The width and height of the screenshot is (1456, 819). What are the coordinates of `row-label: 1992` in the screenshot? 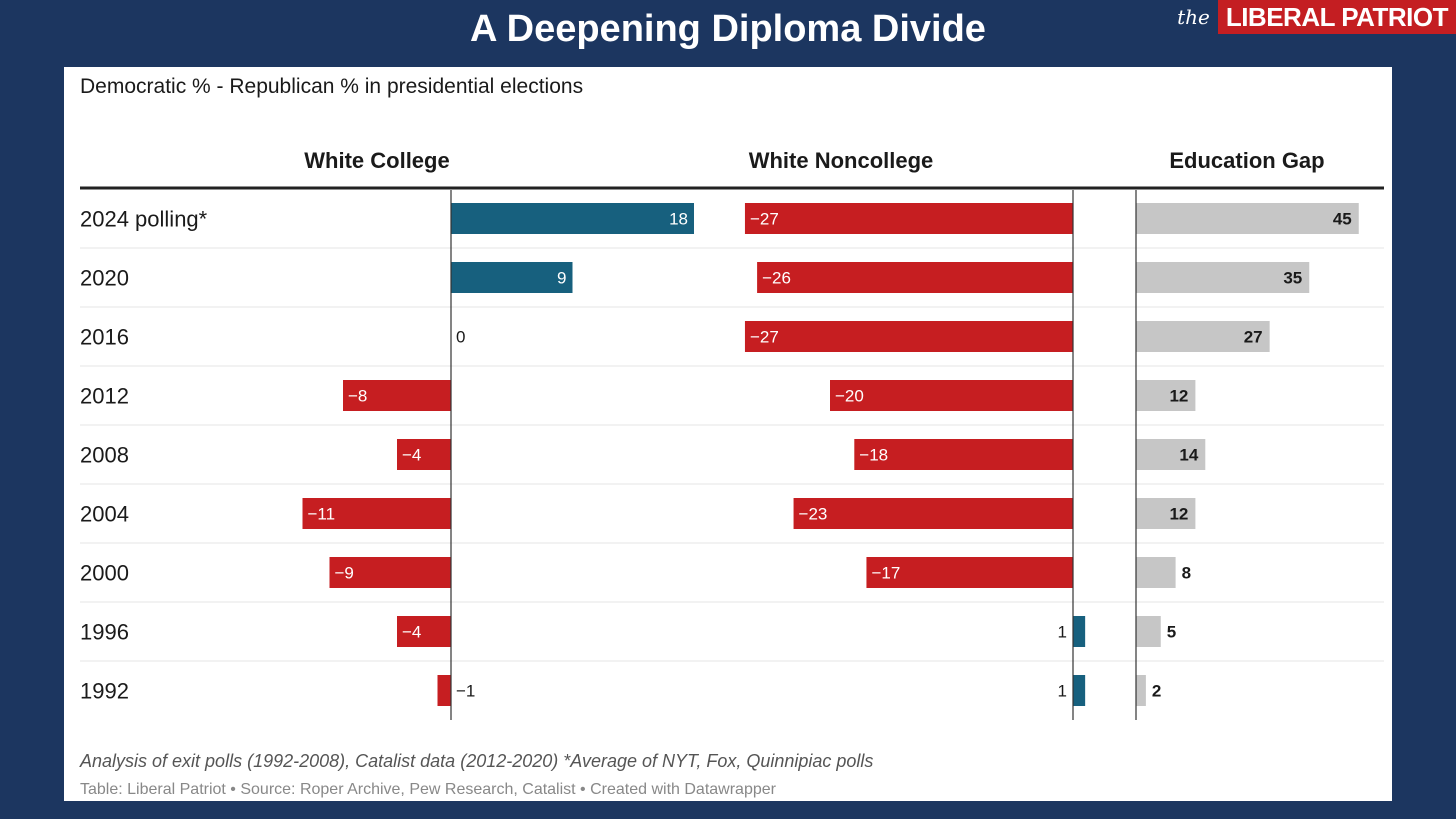 It's located at (104, 691).